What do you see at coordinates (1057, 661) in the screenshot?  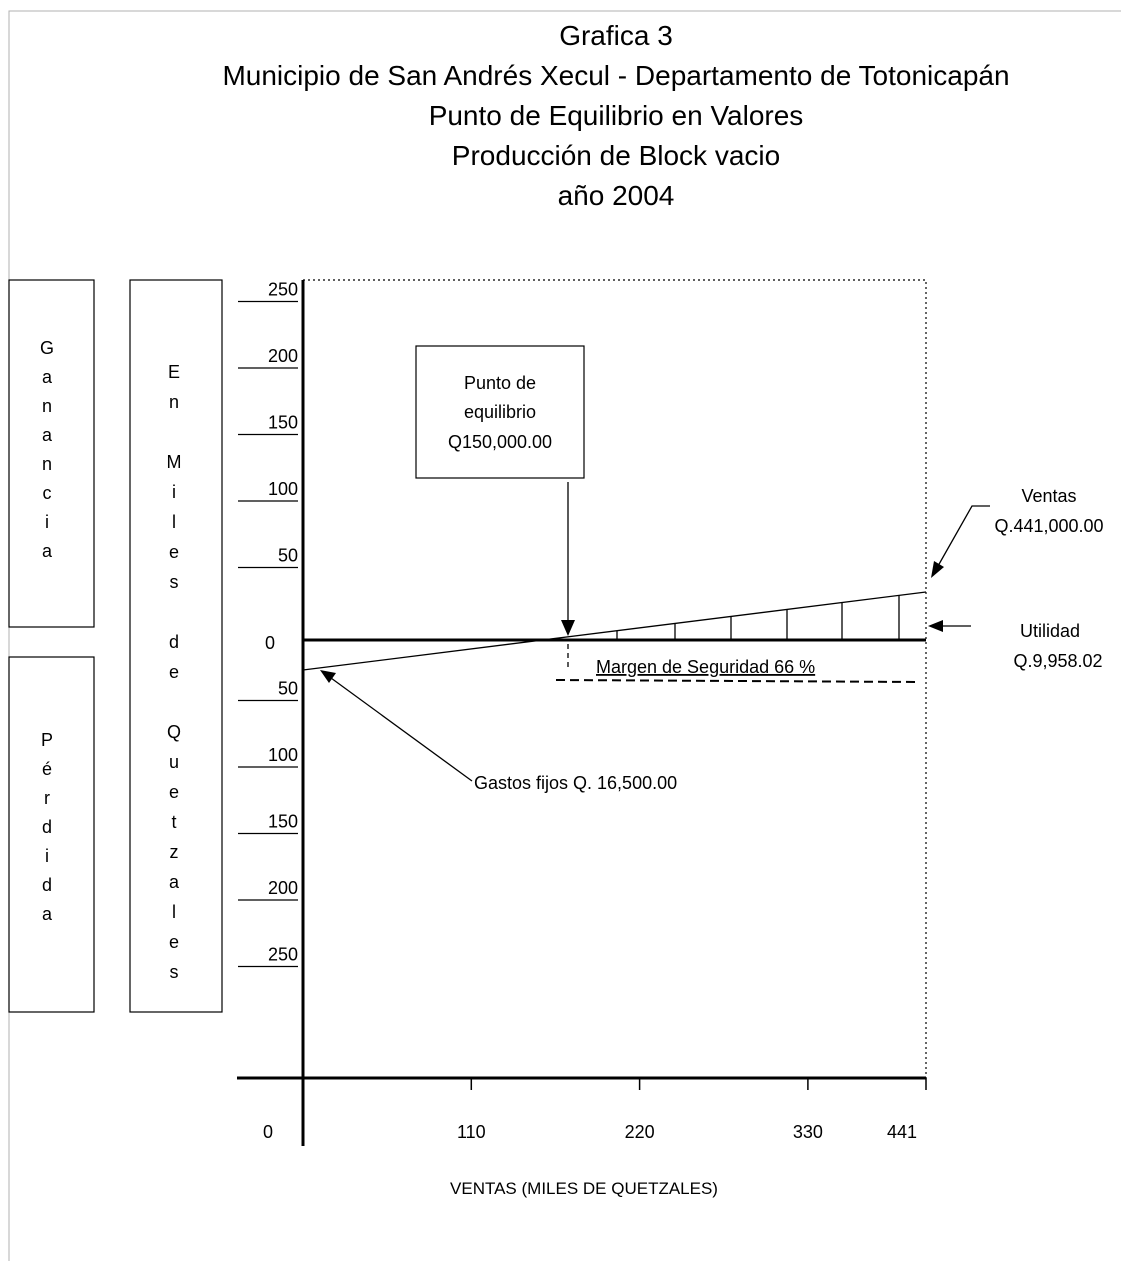 I see `profit-label-2: Q.9,958.02` at bounding box center [1057, 661].